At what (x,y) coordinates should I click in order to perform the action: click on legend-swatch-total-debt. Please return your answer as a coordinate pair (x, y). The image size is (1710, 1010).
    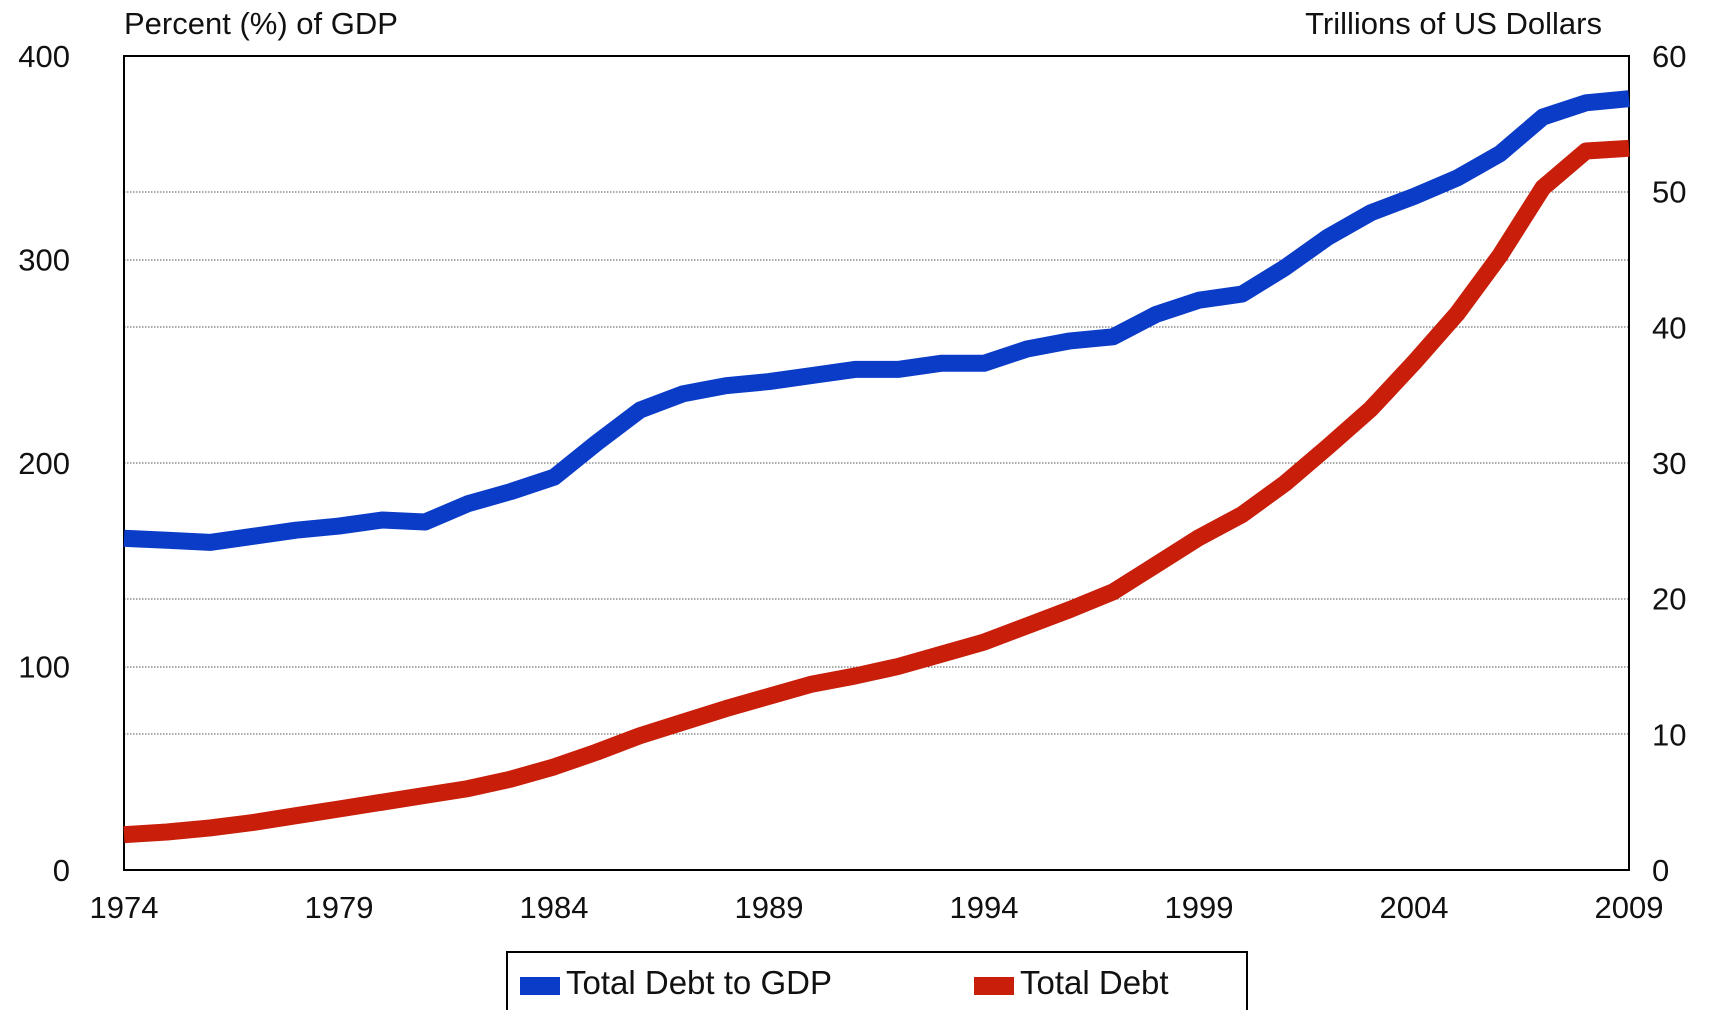
    Looking at the image, I should click on (994, 986).